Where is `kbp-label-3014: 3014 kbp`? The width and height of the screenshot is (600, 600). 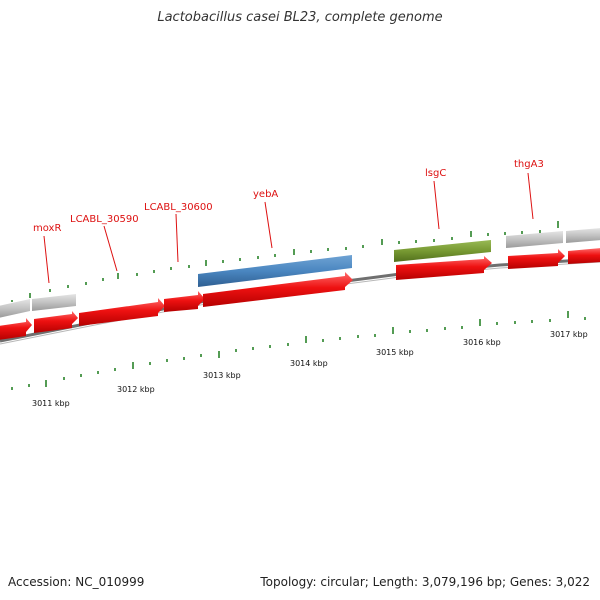
kbp-label-3014: 3014 kbp is located at coordinates (309, 363).